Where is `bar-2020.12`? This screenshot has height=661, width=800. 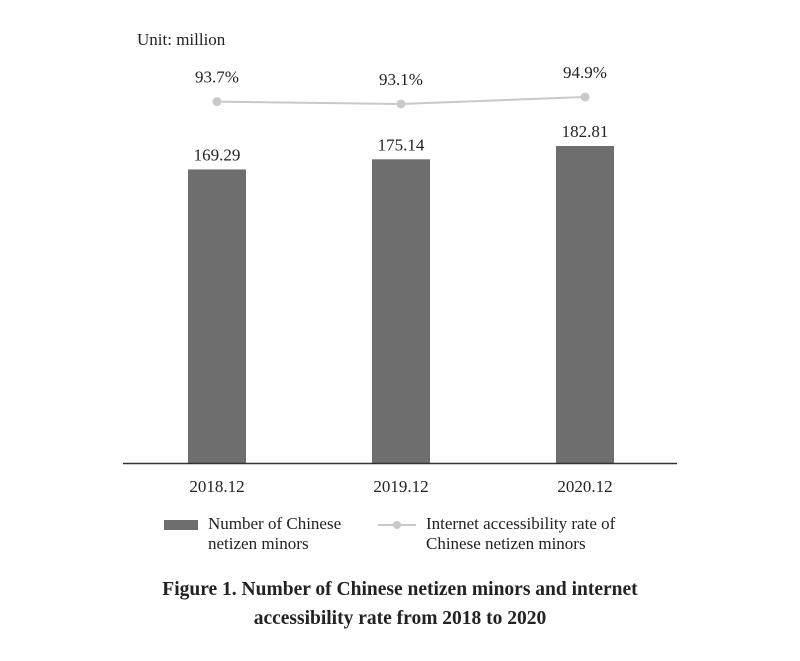
bar-2020.12 is located at coordinates (585, 304).